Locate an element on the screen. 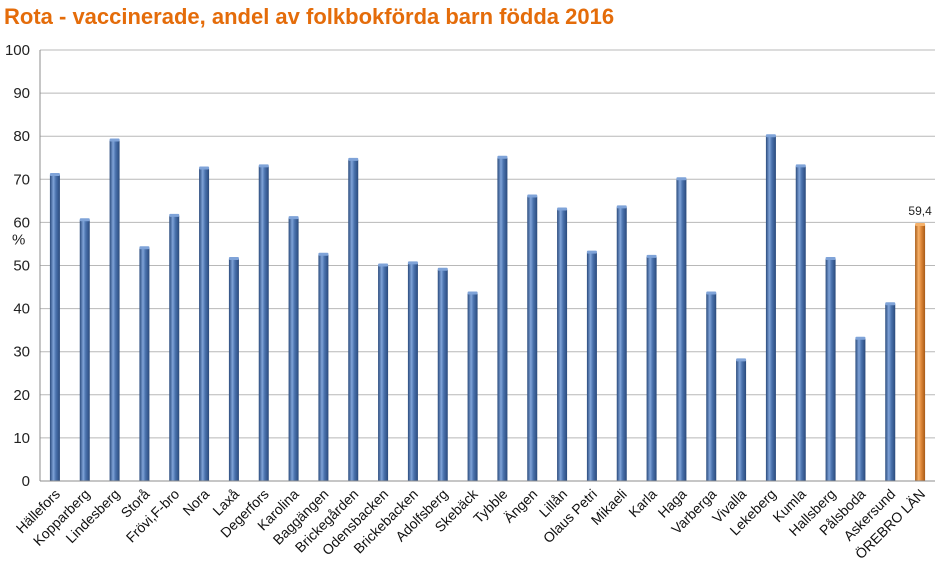  data-label: 59,4 is located at coordinates (920, 211).